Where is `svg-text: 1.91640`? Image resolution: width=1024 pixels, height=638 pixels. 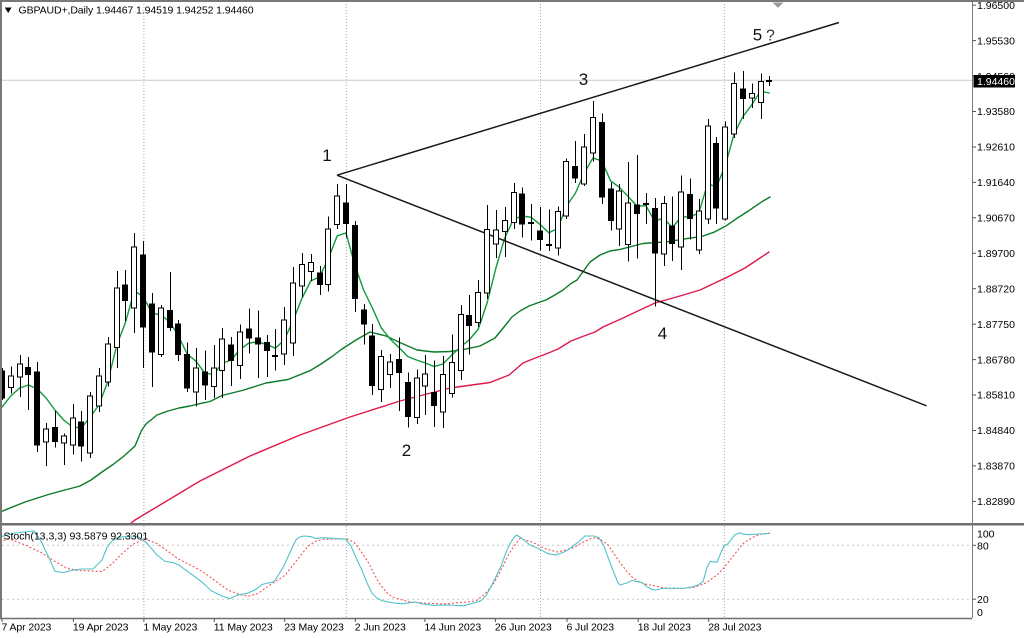 svg-text: 1.91640 is located at coordinates (996, 183).